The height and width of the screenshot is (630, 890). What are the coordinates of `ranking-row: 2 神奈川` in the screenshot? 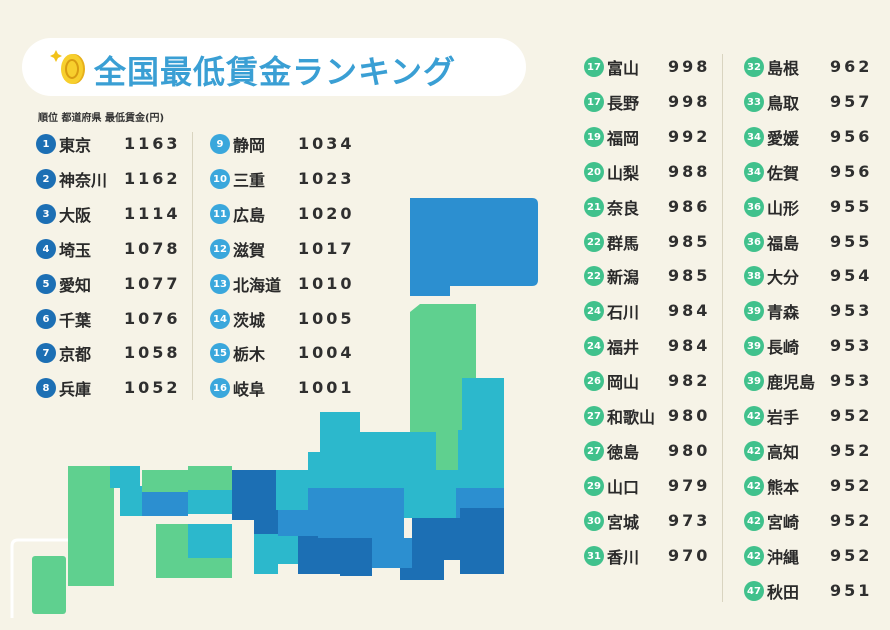 It's located at (71, 179).